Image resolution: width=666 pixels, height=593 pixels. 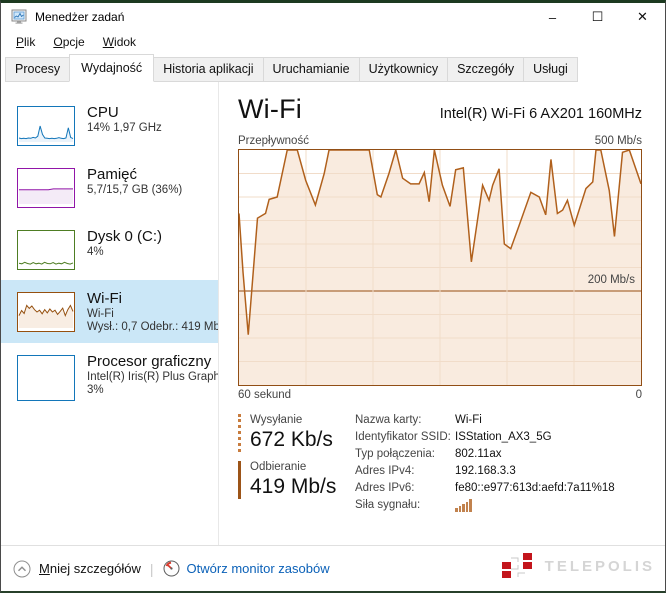 What do you see at coordinates (552, 17) in the screenshot?
I see `minimize-button: –` at bounding box center [552, 17].